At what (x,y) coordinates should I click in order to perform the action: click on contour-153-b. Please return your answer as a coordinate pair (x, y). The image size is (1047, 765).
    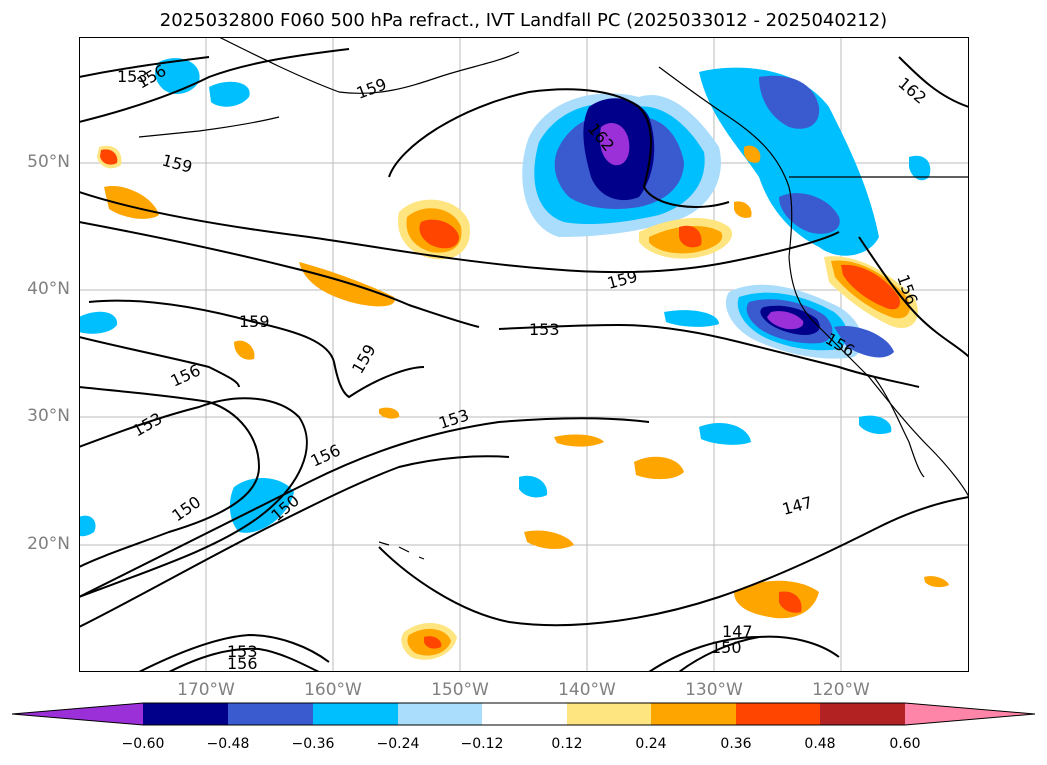
    Looking at the image, I should click on (193, 497).